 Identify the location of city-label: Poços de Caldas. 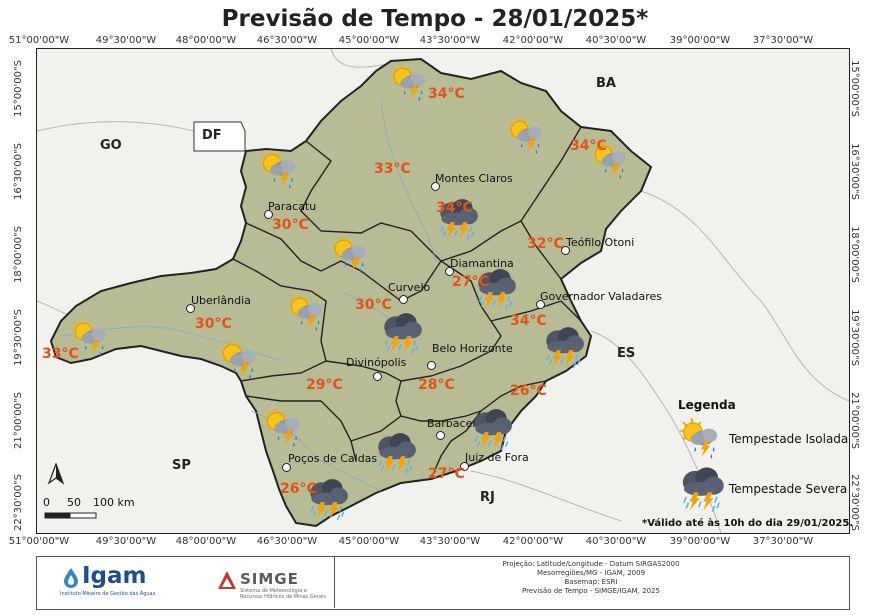
(333, 458).